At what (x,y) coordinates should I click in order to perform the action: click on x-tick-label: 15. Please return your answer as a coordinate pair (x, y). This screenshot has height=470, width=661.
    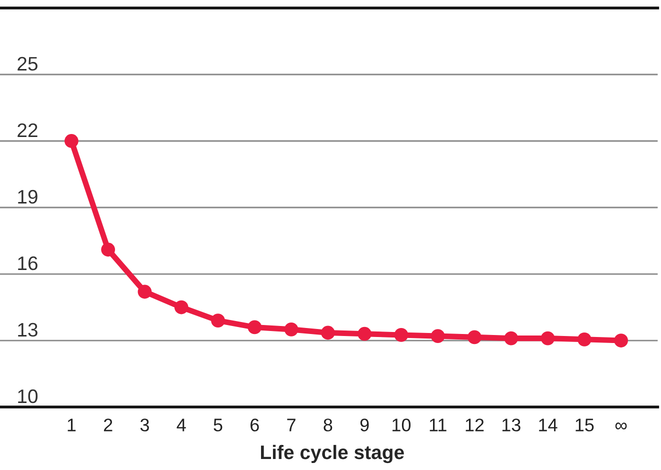
    Looking at the image, I should click on (585, 425).